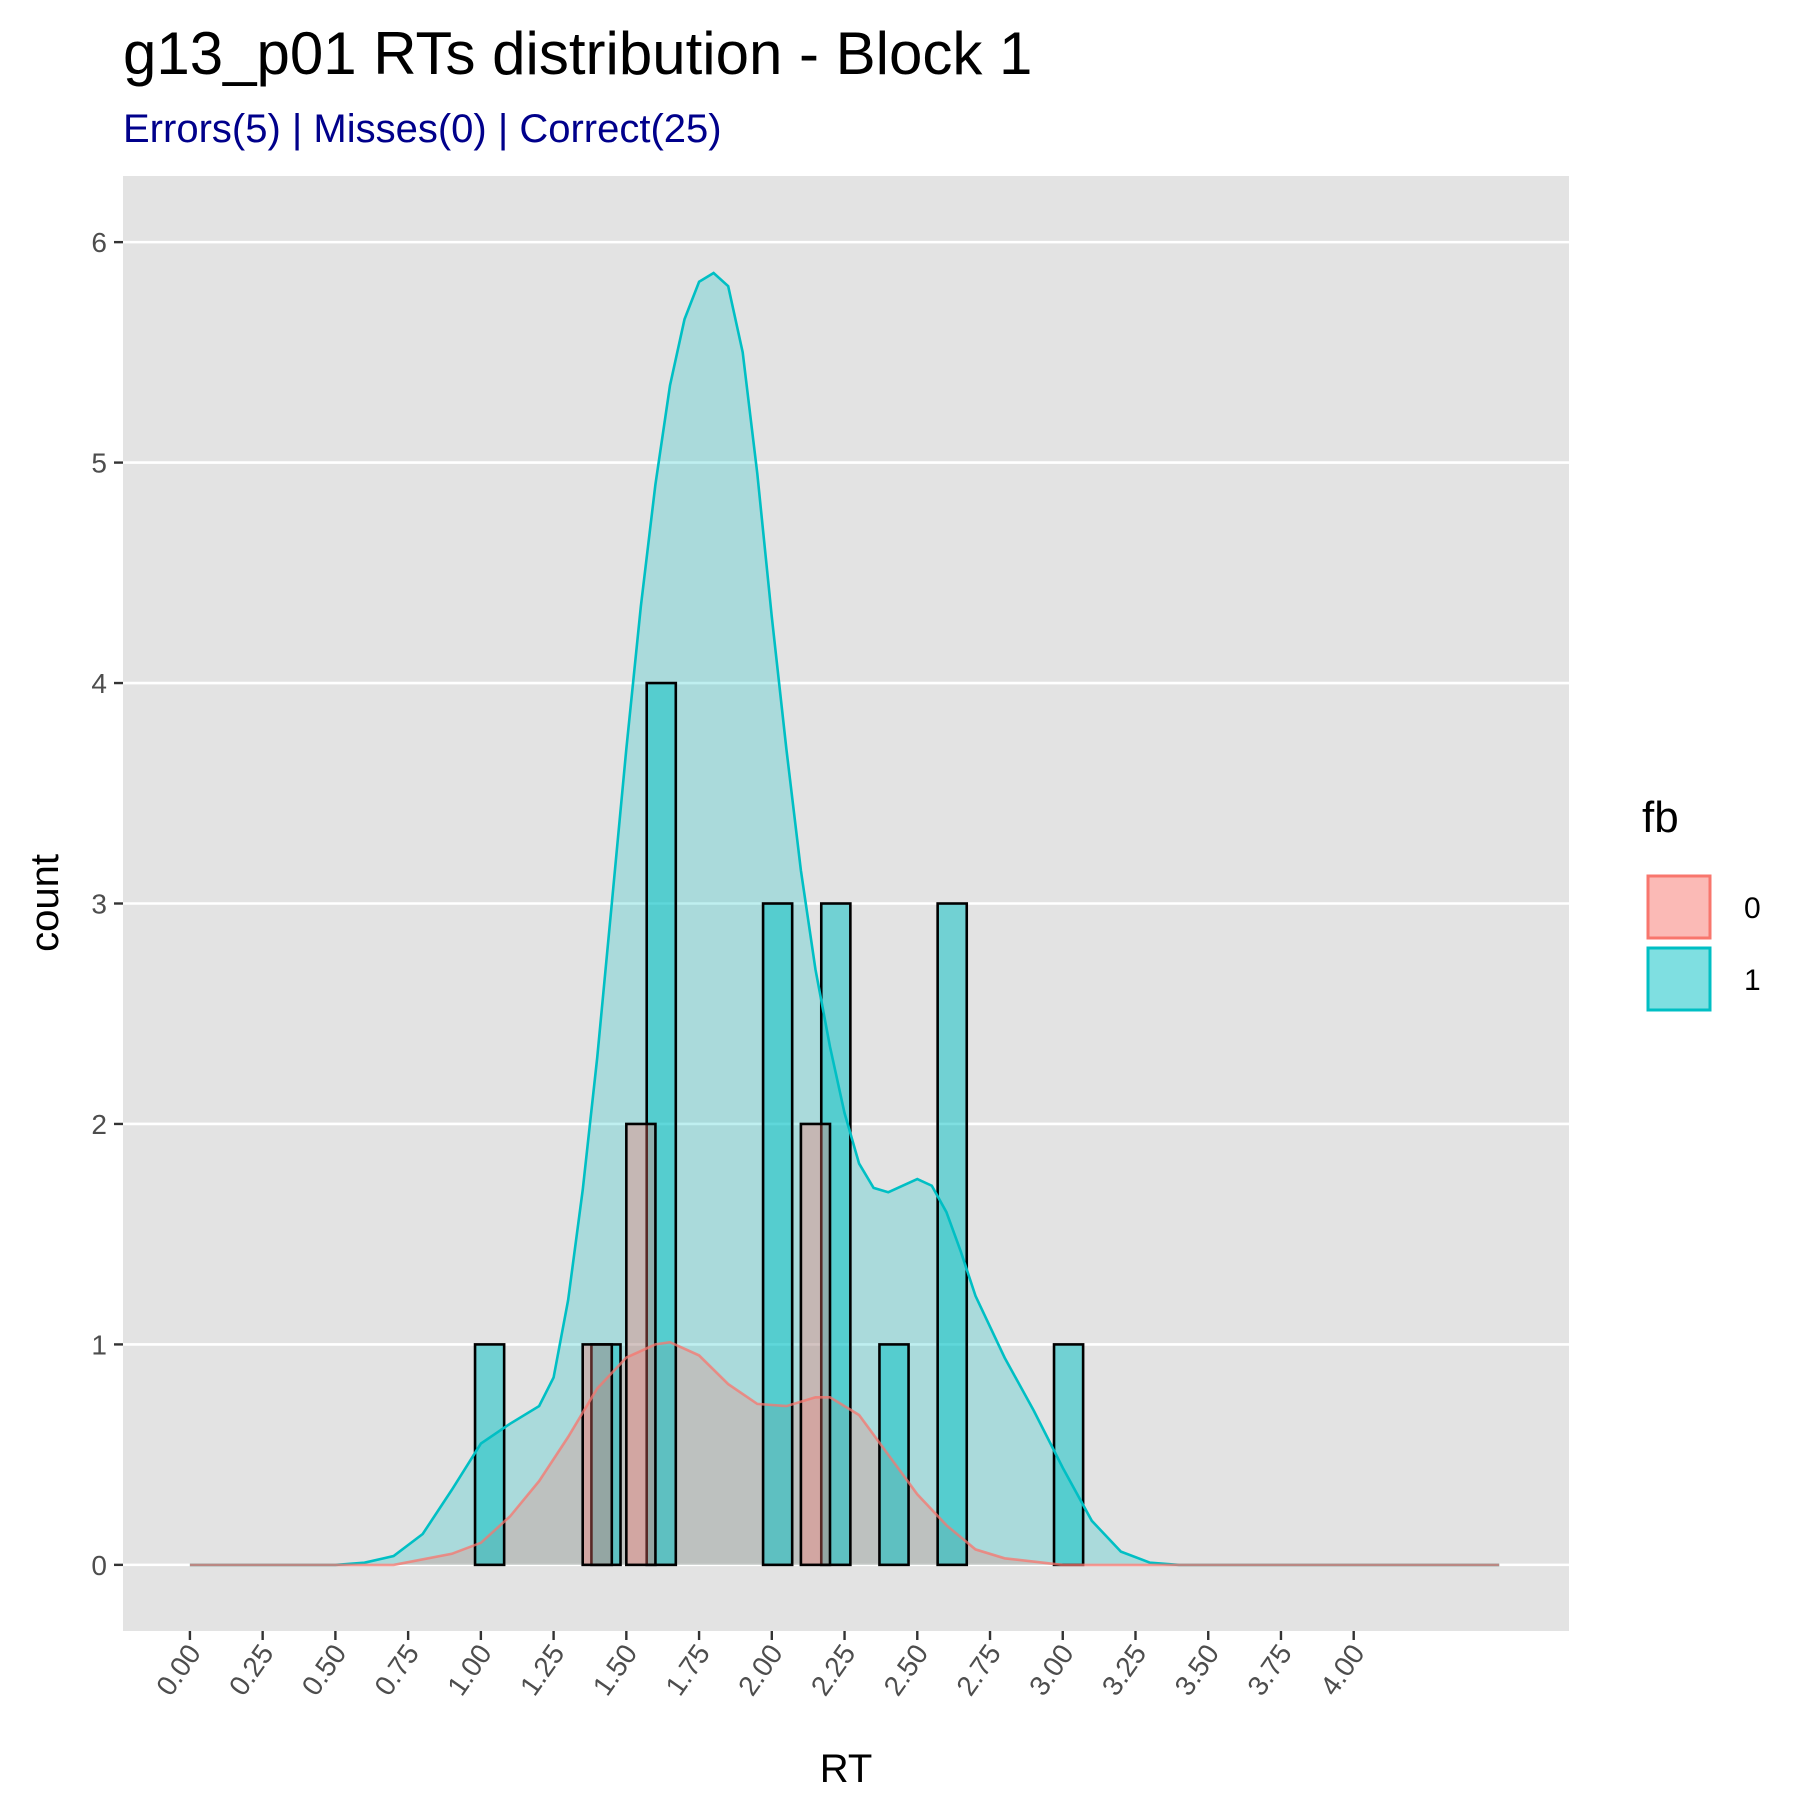 The image size is (1800, 1800). I want to click on x-tick-label-2: 0.50, so click(324, 1670).